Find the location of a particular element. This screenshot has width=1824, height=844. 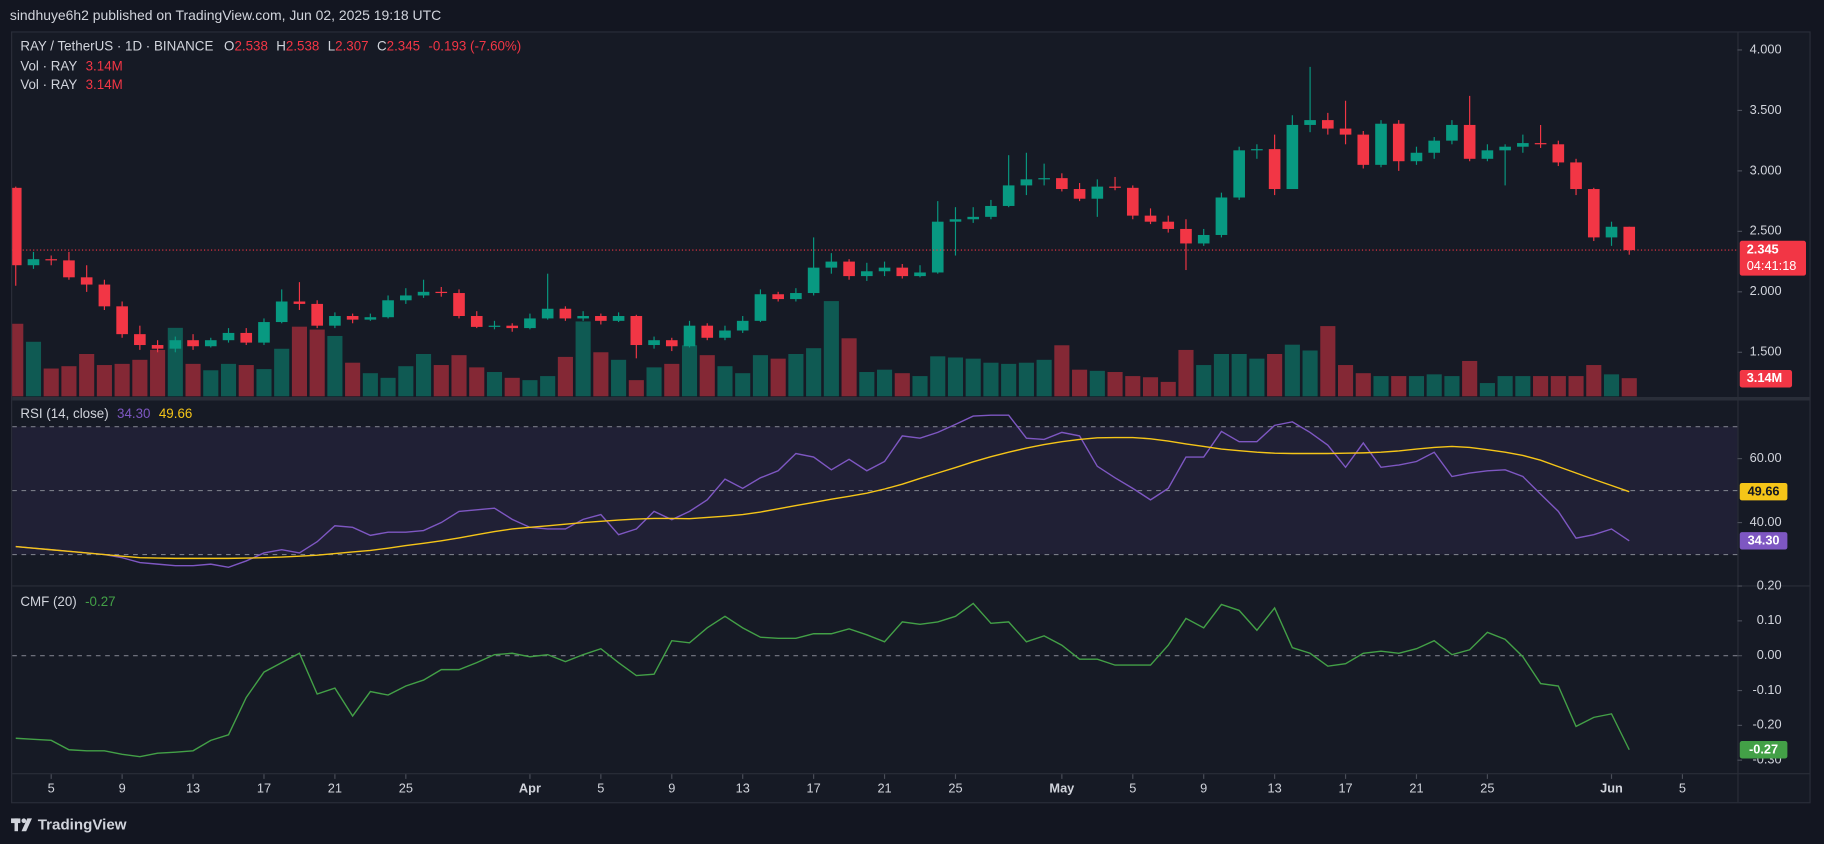

cmf-title: CMF (20) is located at coordinates (48, 601).